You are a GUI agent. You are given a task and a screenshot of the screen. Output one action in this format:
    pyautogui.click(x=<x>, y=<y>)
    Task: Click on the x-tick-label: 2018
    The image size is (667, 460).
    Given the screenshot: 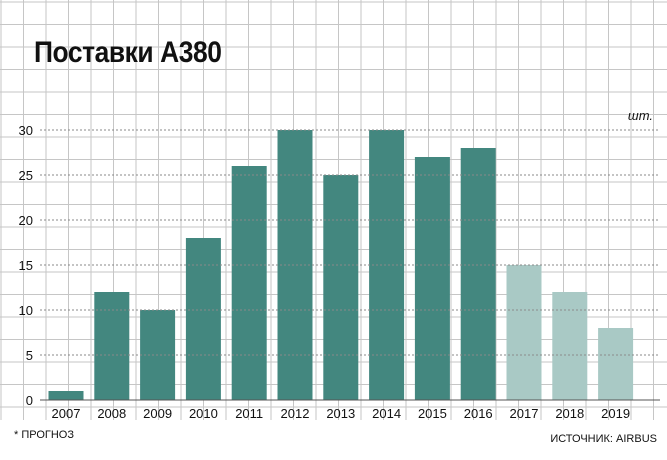 What is the action you would take?
    pyautogui.click(x=569, y=413)
    